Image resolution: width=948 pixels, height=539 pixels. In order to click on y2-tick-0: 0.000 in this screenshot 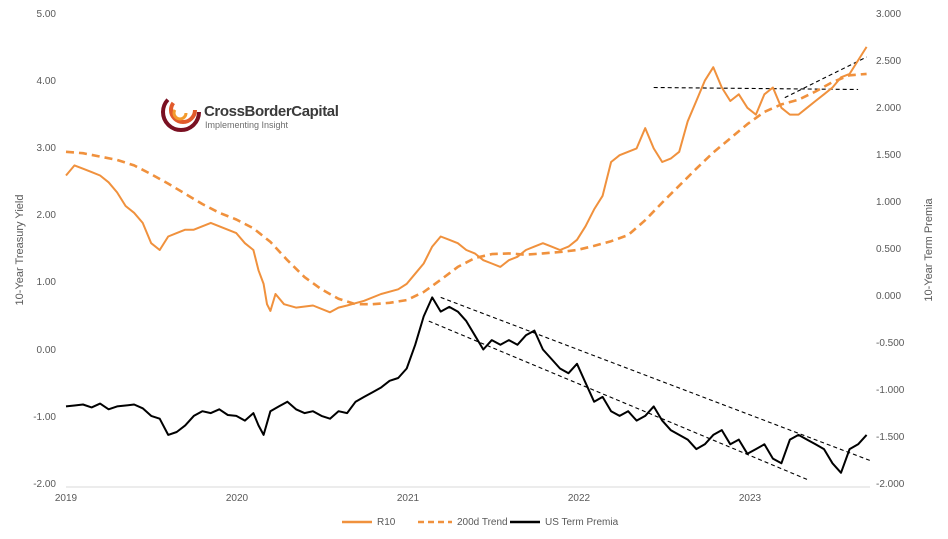, I will do `click(888, 296)`.